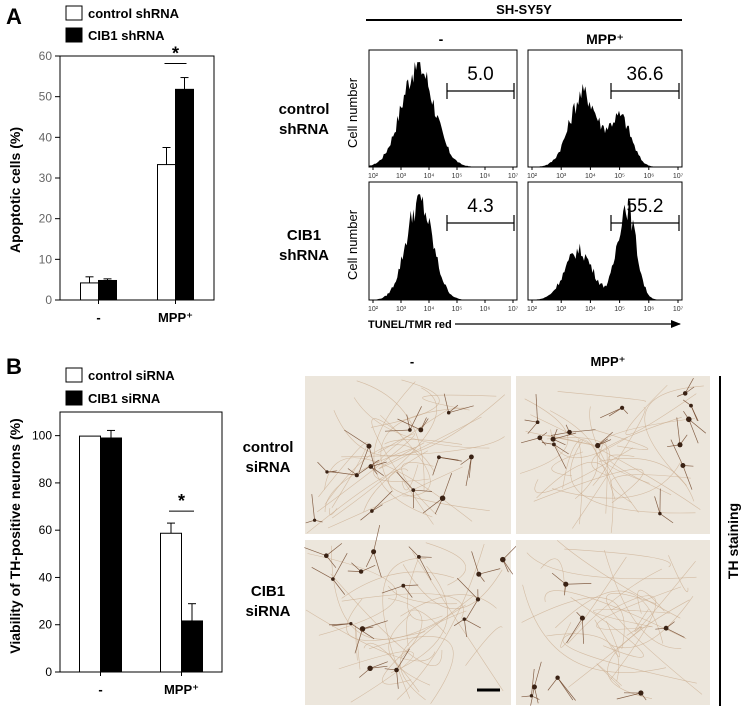  What do you see at coordinates (304, 235) in the screenshot?
I see `hist-row-label-cib1-1: CIB1` at bounding box center [304, 235].